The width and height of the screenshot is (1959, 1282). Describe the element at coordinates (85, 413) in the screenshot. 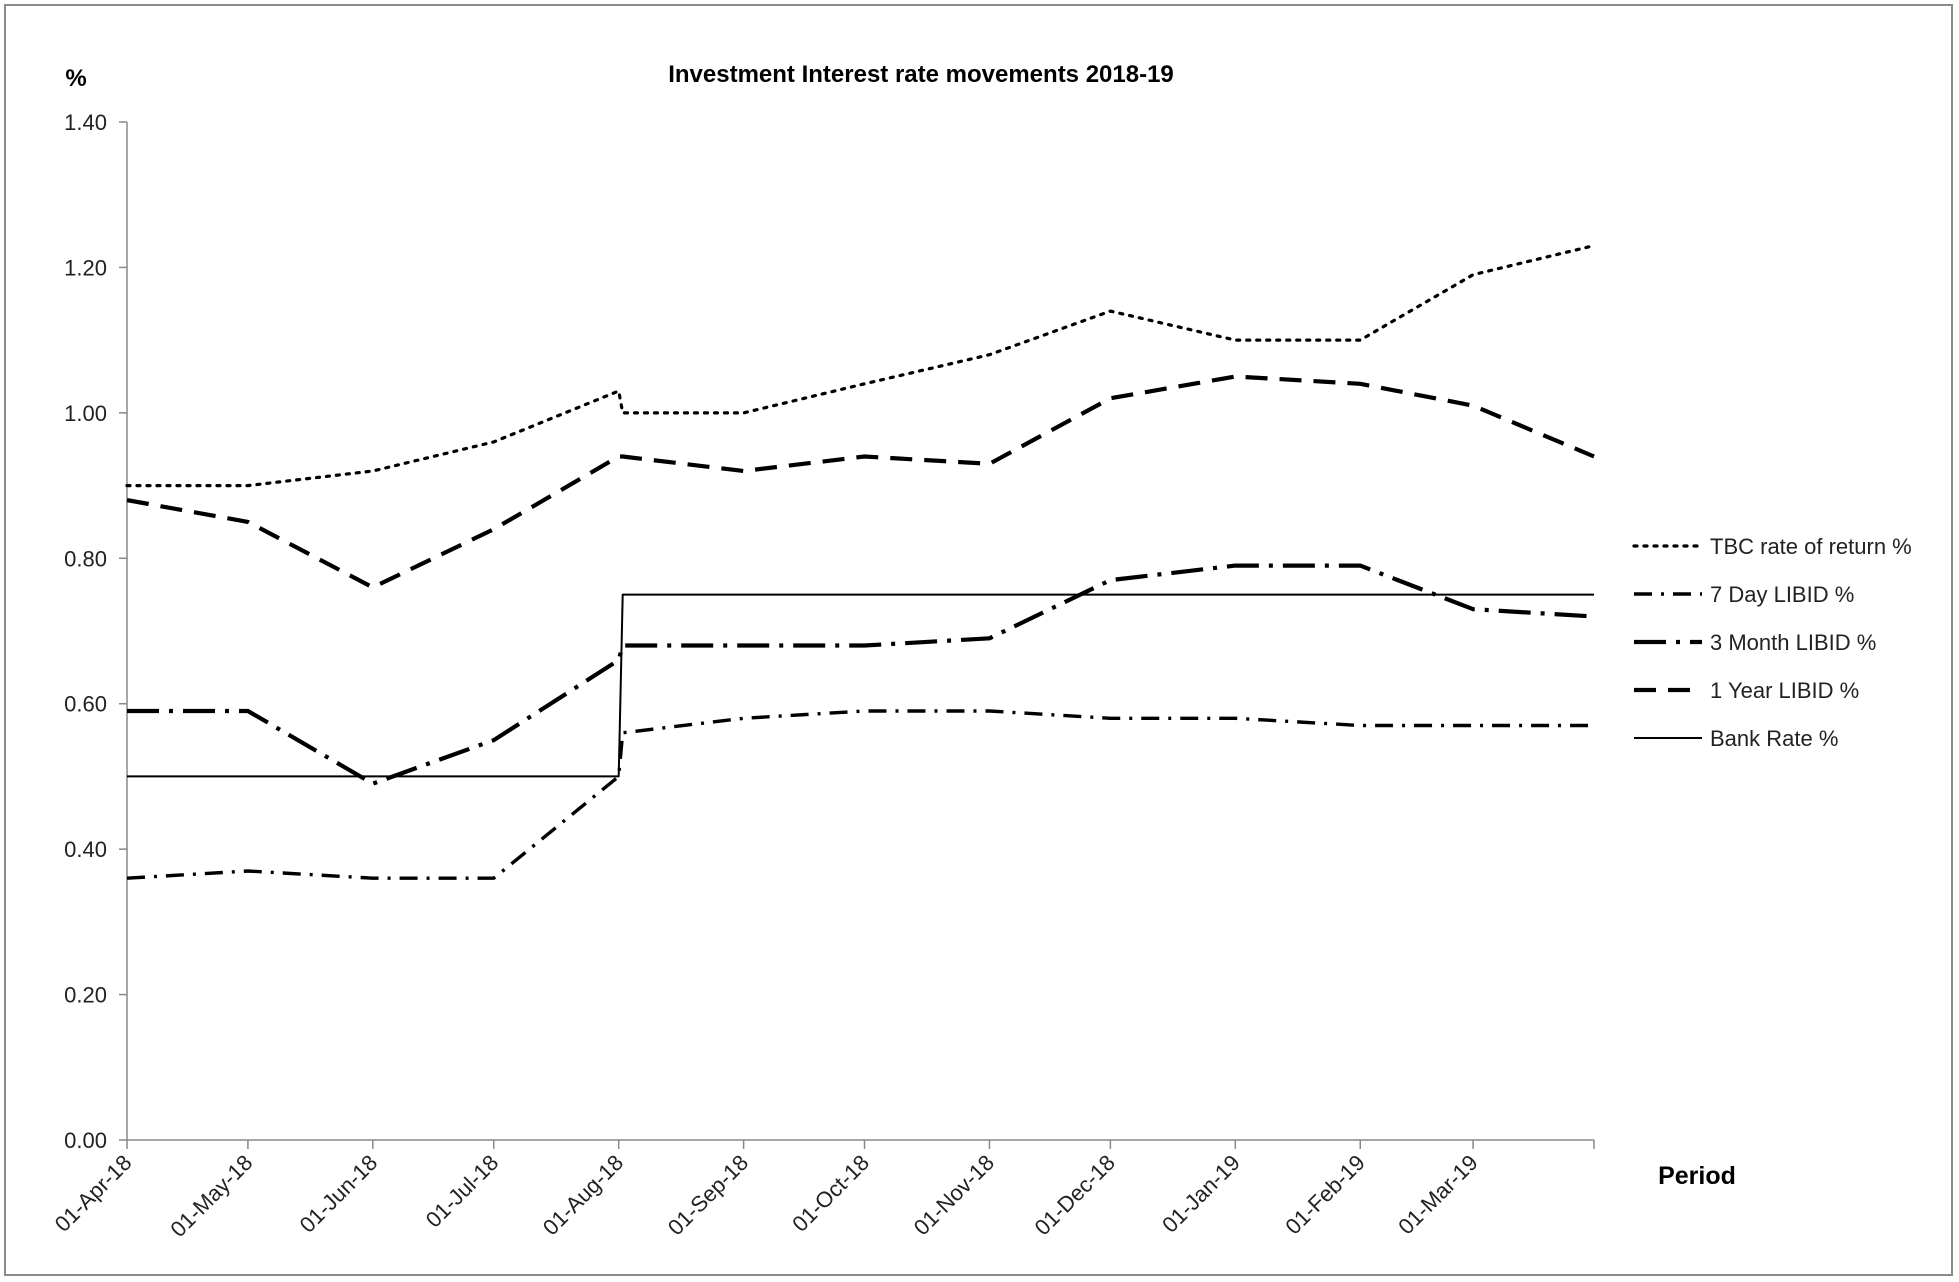

I see `y-tick-label: 1.00` at that location.